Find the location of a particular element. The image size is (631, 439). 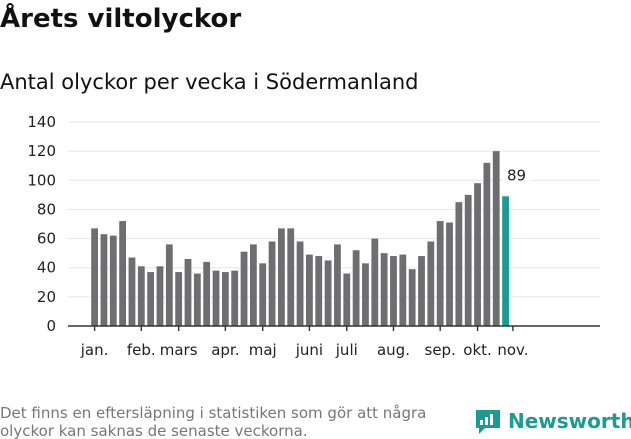

x-tick-label: aug. is located at coordinates (393, 350).